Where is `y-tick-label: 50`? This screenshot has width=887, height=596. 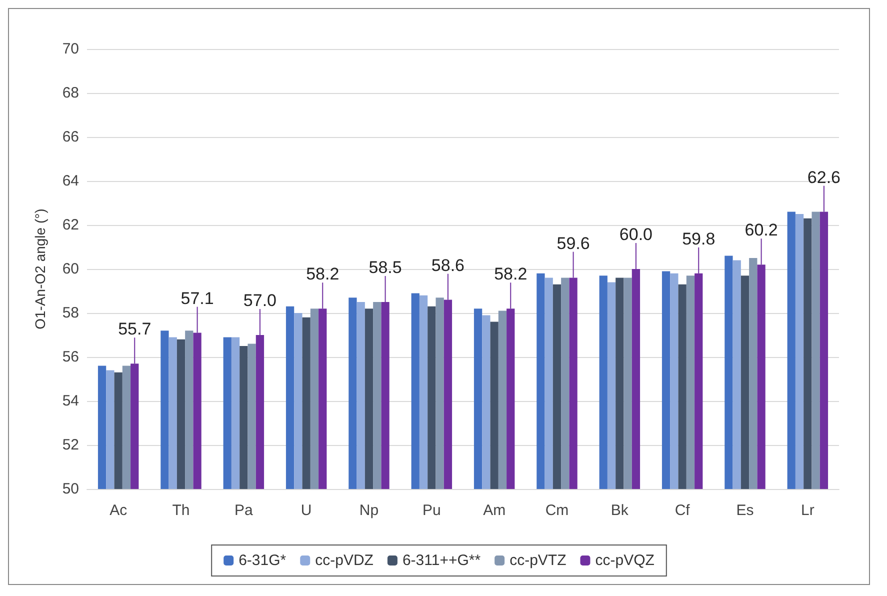 y-tick-label: 50 is located at coordinates (70, 489).